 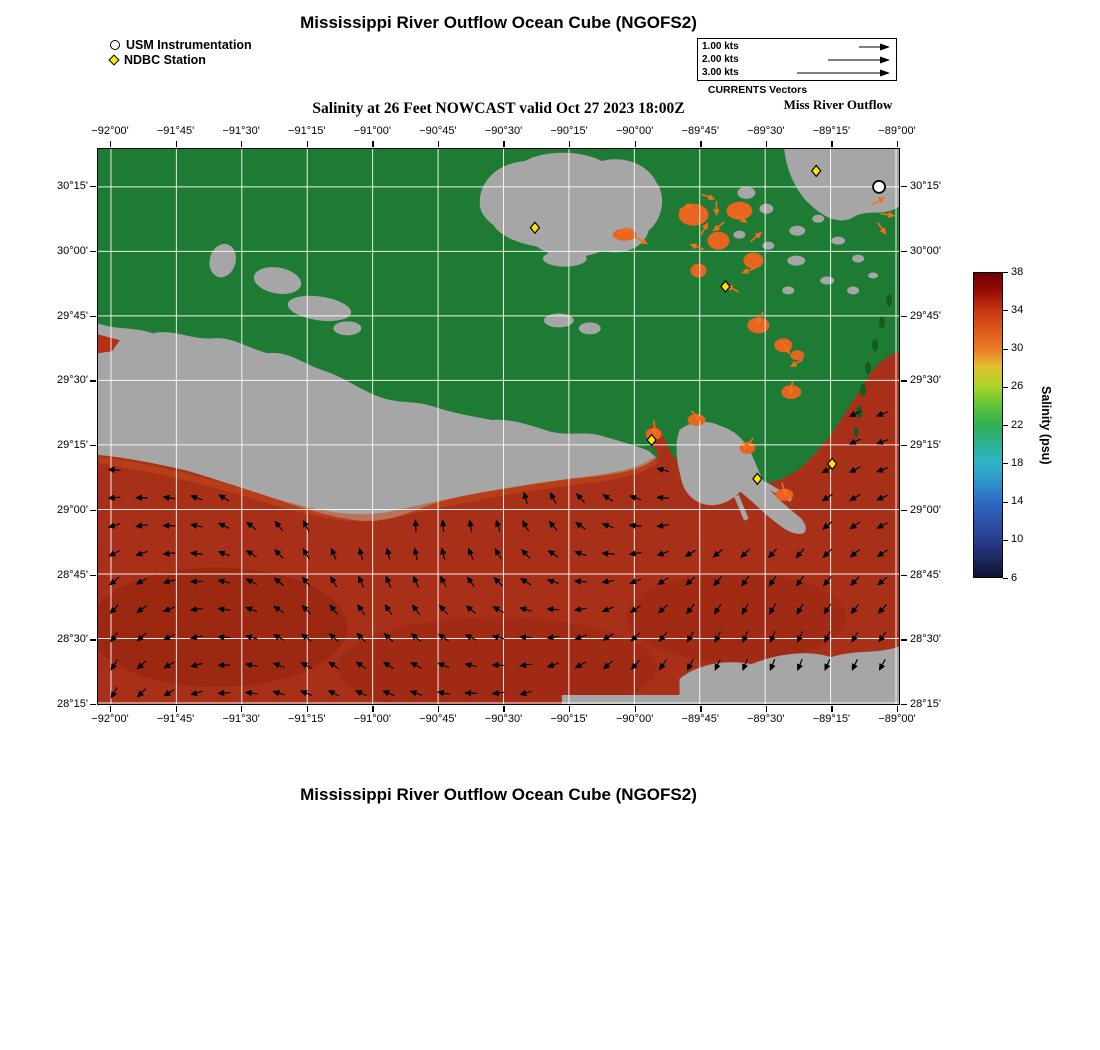 What do you see at coordinates (925, 445) in the screenshot?
I see `lat-tick-label-right: 29°15'` at bounding box center [925, 445].